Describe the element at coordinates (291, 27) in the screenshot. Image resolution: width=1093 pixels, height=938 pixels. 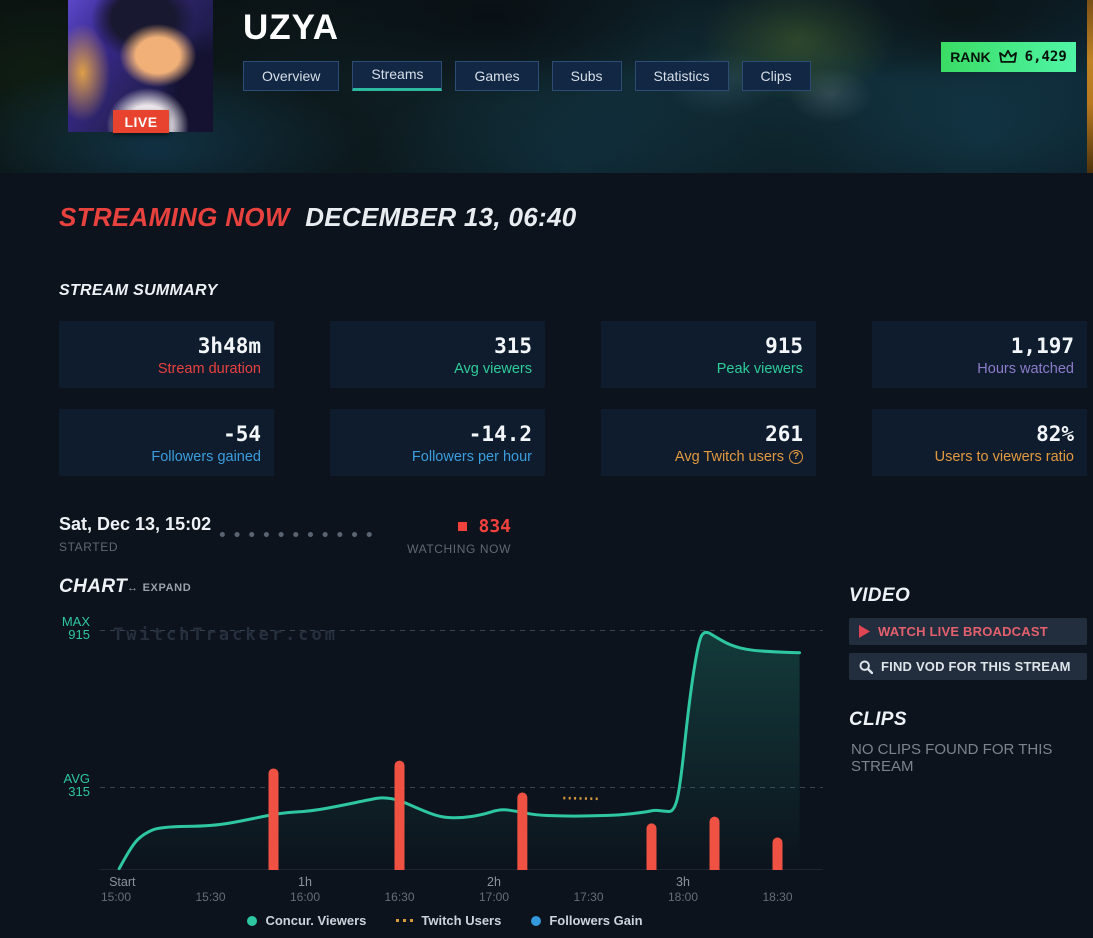
I see `page-title: UZYA` at that location.